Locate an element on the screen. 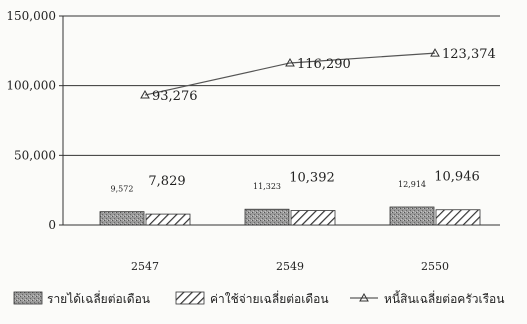 The height and width of the screenshot is (324, 527). bars is located at coordinates (290, 216).